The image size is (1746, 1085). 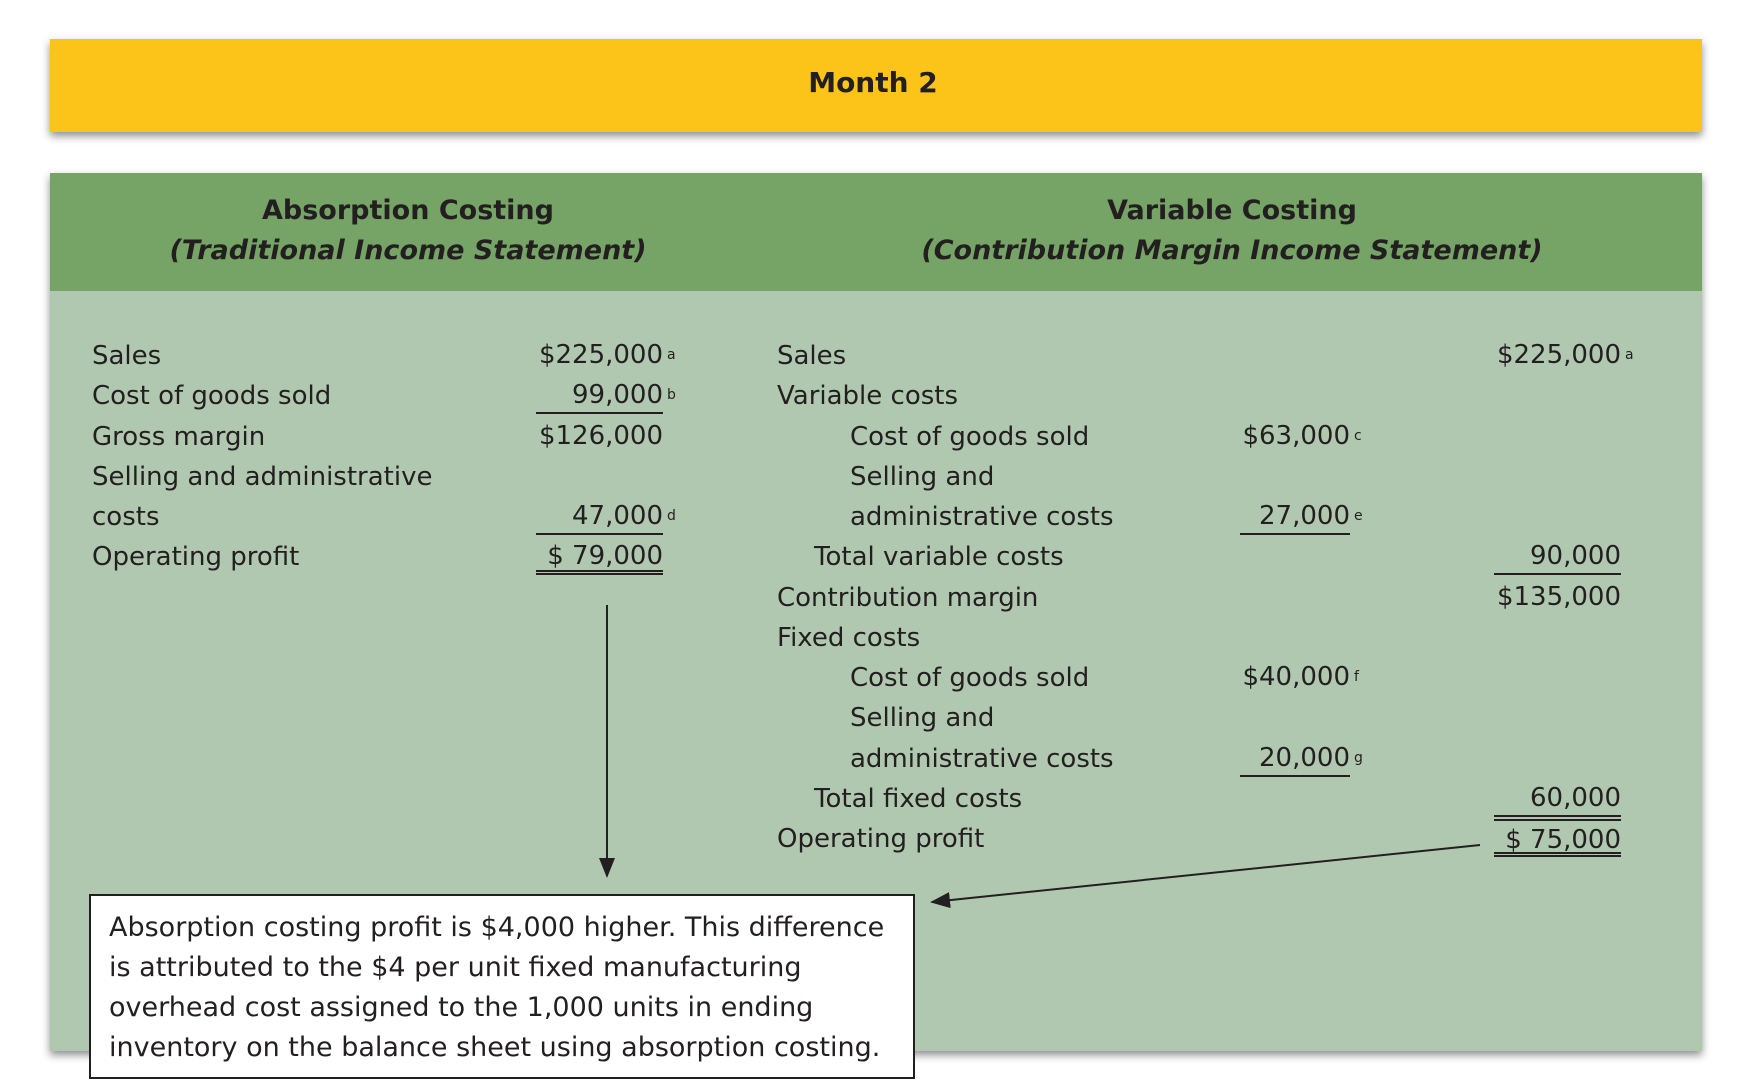 I want to click on footnote-wrap: f, so click(x=1355, y=680).